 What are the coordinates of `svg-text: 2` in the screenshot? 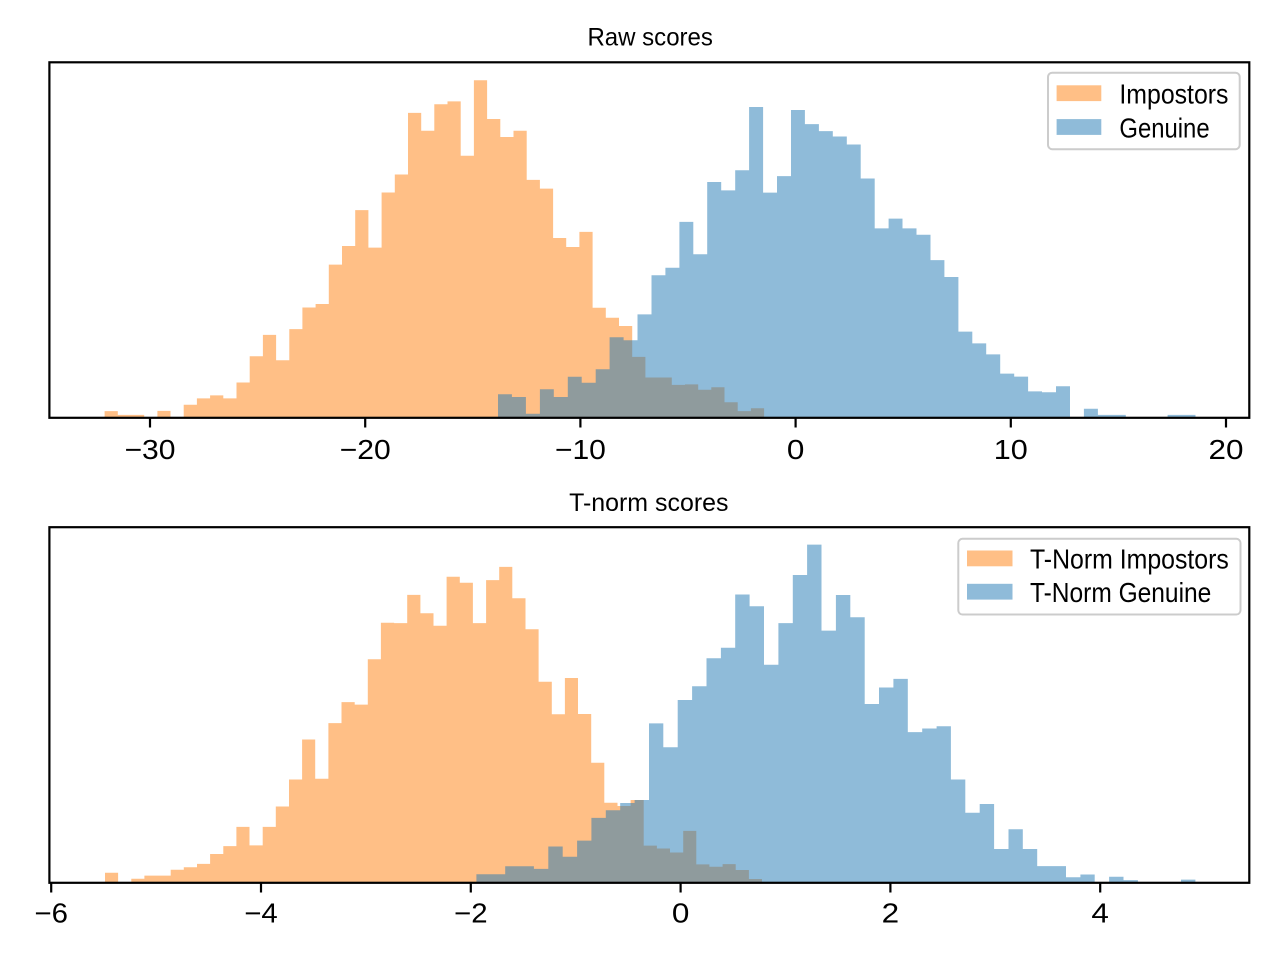 It's located at (891, 913).